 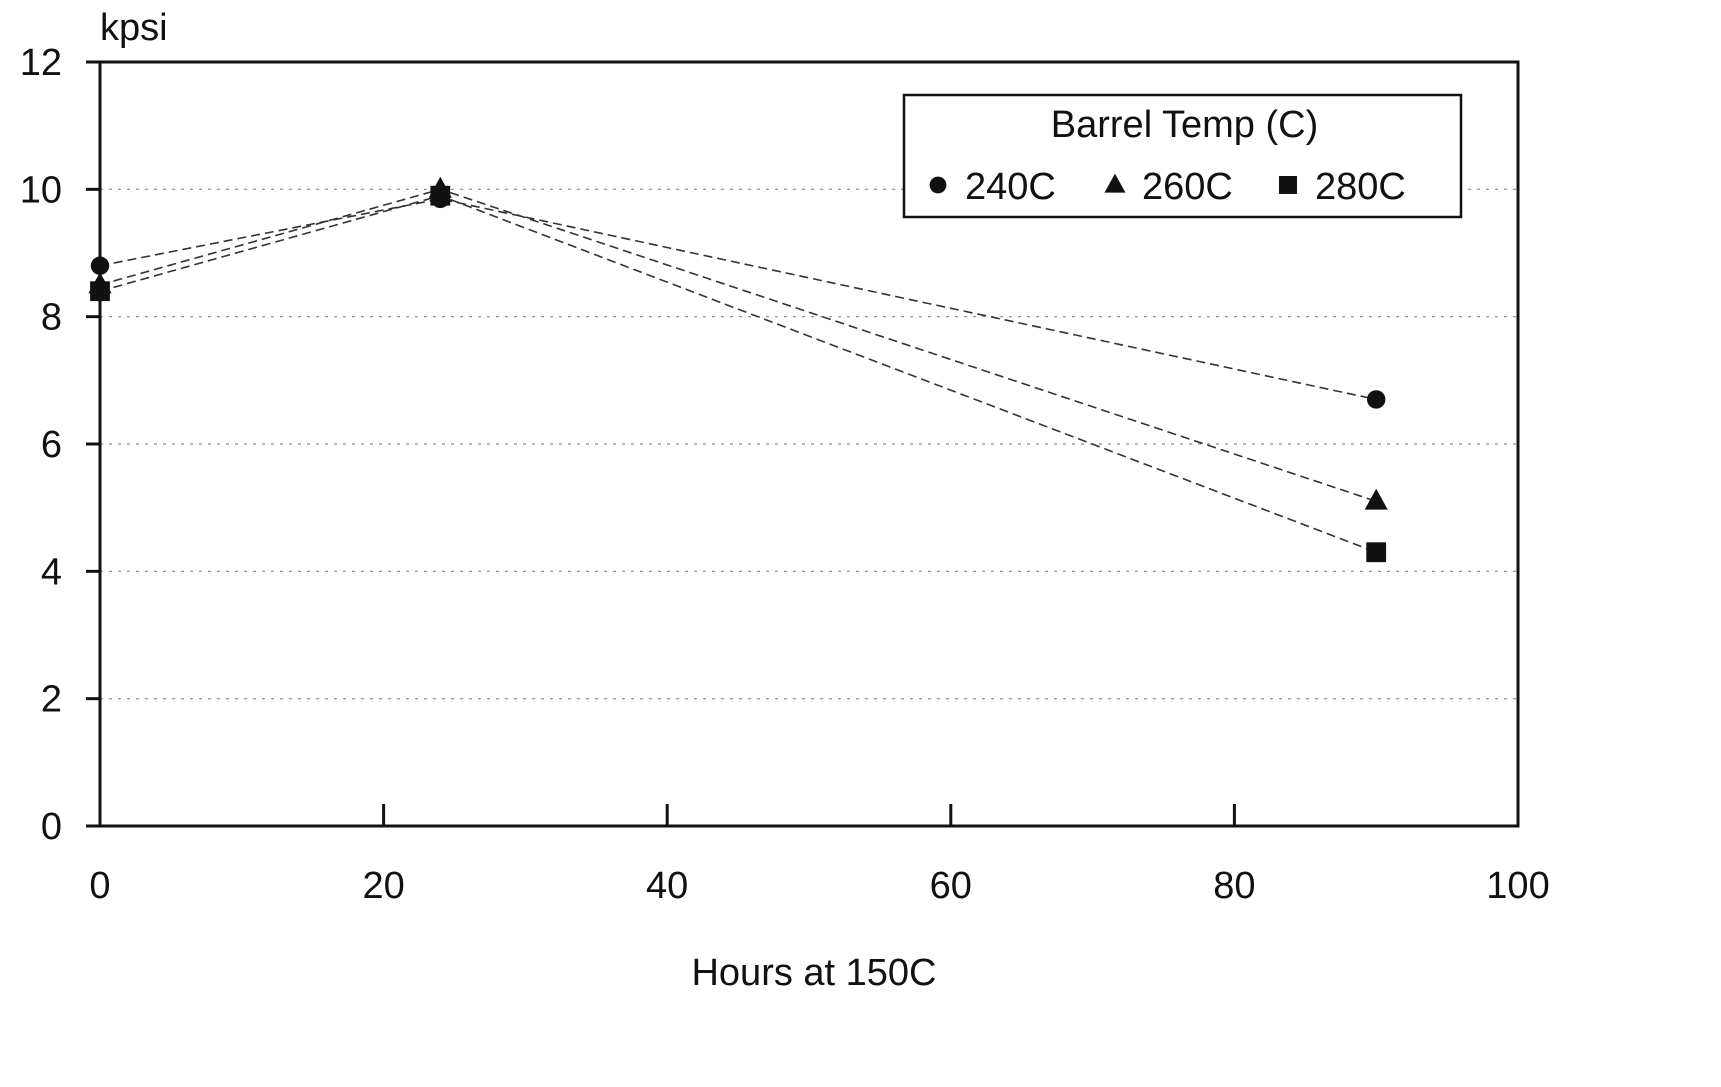 I want to click on legend: Barrel Temp (C) 240C 260C 280C, so click(x=1182, y=156).